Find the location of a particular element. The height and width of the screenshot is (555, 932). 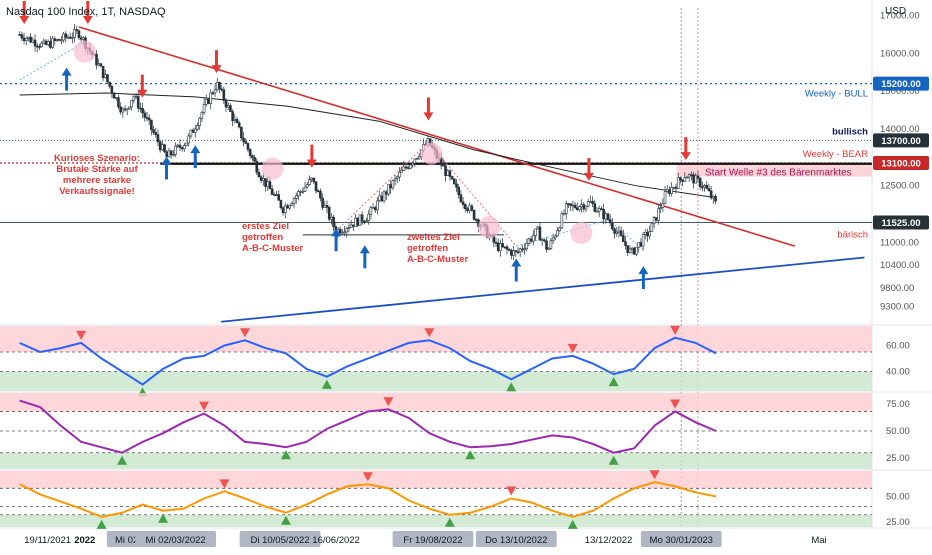

time-tag is located at coordinates (433, 539).